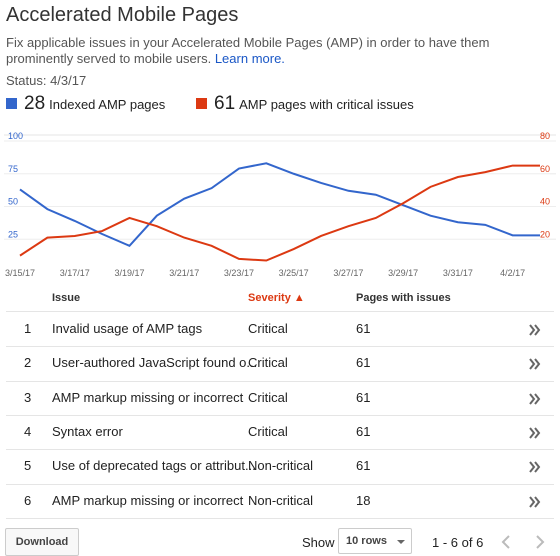  What do you see at coordinates (28, 500) in the screenshot?
I see `row-number: 6` at bounding box center [28, 500].